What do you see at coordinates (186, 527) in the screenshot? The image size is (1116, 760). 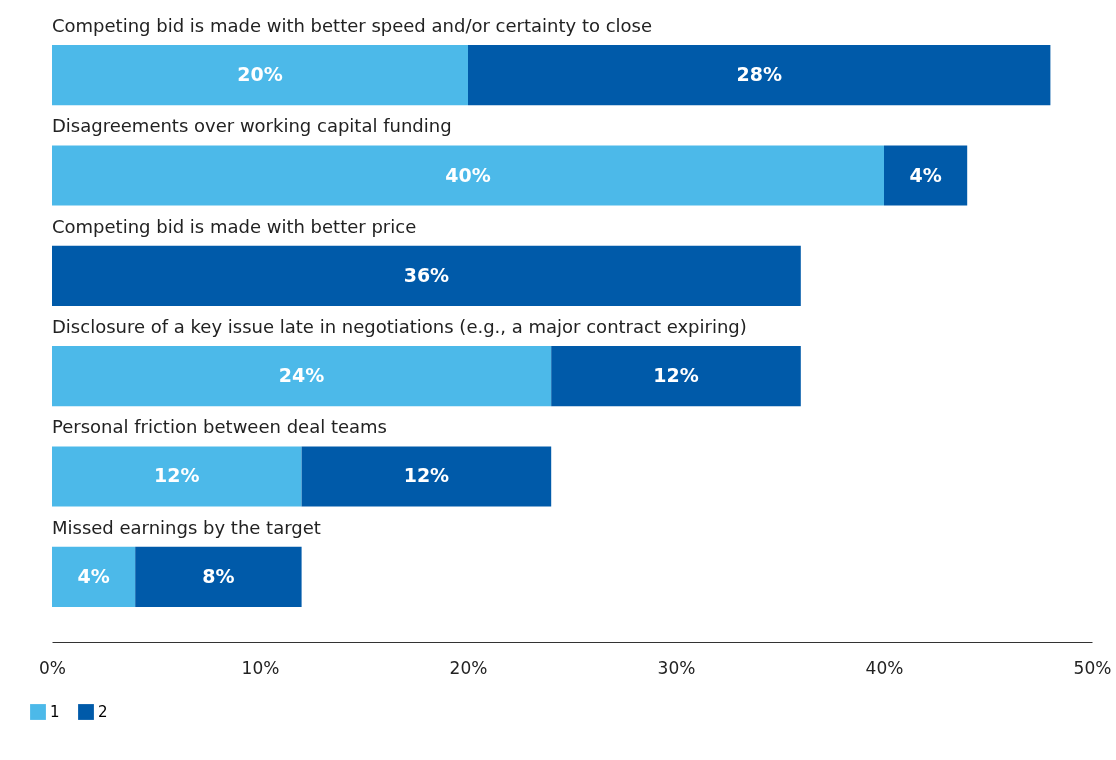 I see `y-tick-label: Missed earnings by the target` at bounding box center [186, 527].